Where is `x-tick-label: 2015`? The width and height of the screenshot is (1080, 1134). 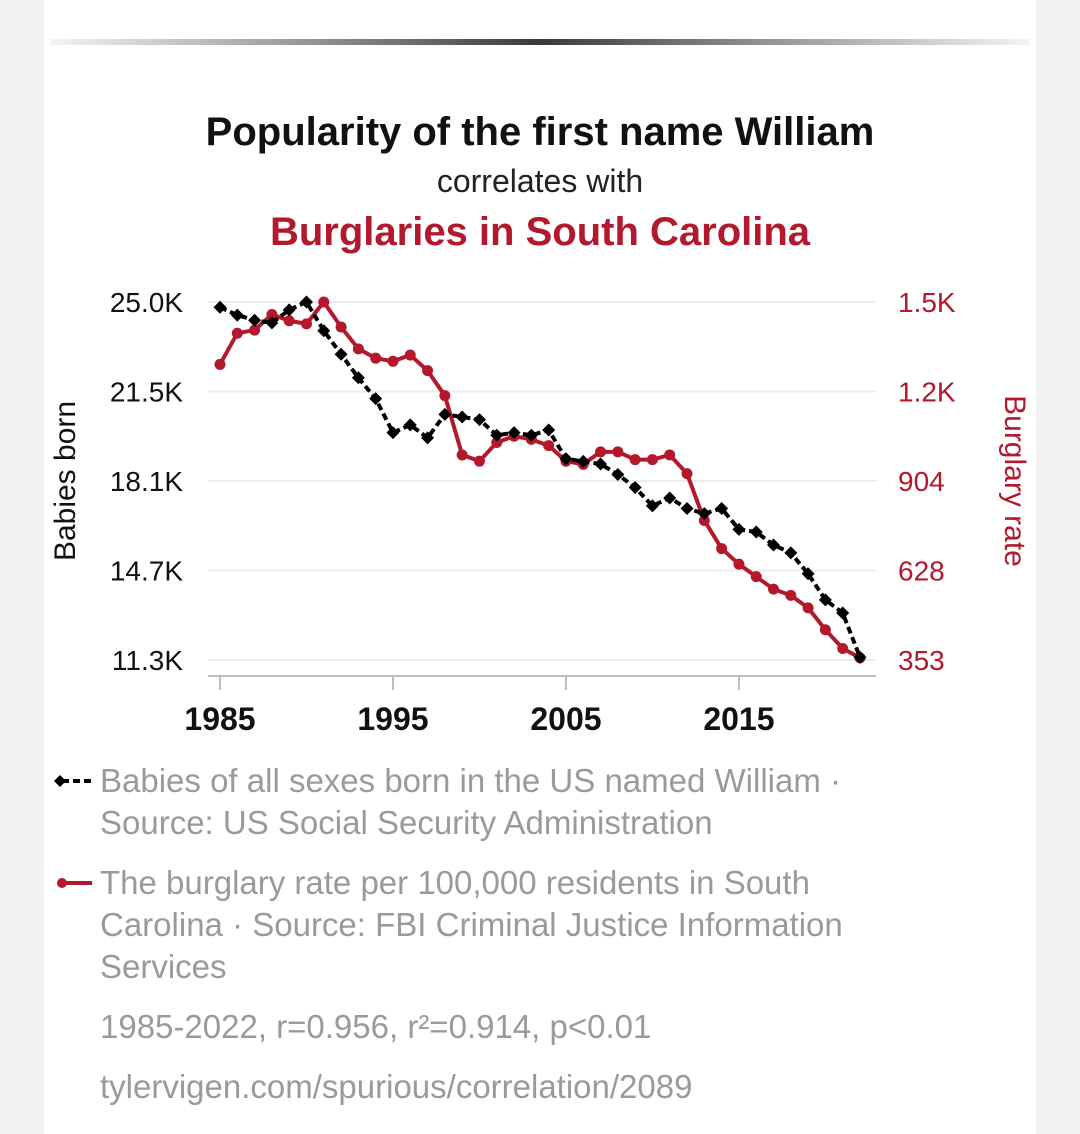 x-tick-label: 2015 is located at coordinates (738, 719).